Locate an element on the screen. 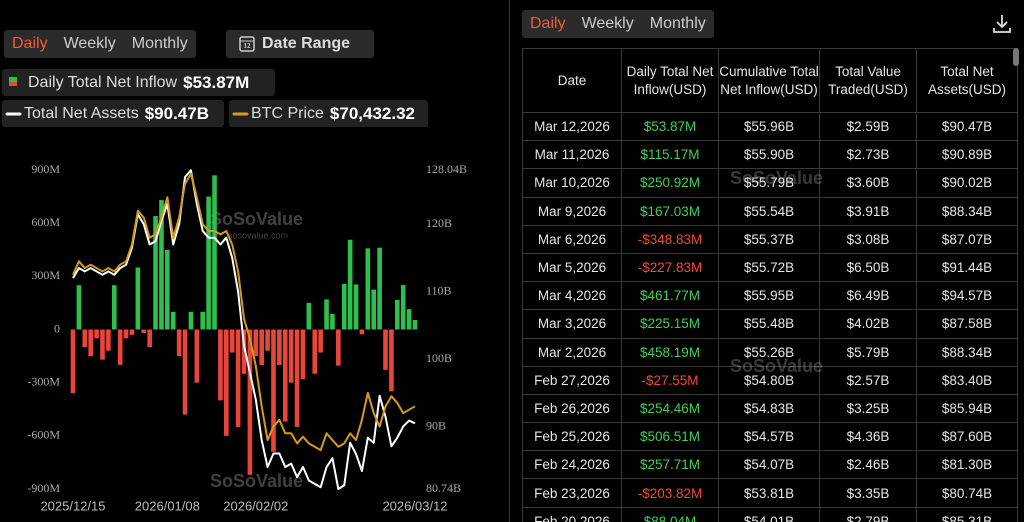 The height and width of the screenshot is (522, 1024). table-row: Feb 26,2026 $254.46M $54.83B $3.25B $85.94B is located at coordinates (770, 408).